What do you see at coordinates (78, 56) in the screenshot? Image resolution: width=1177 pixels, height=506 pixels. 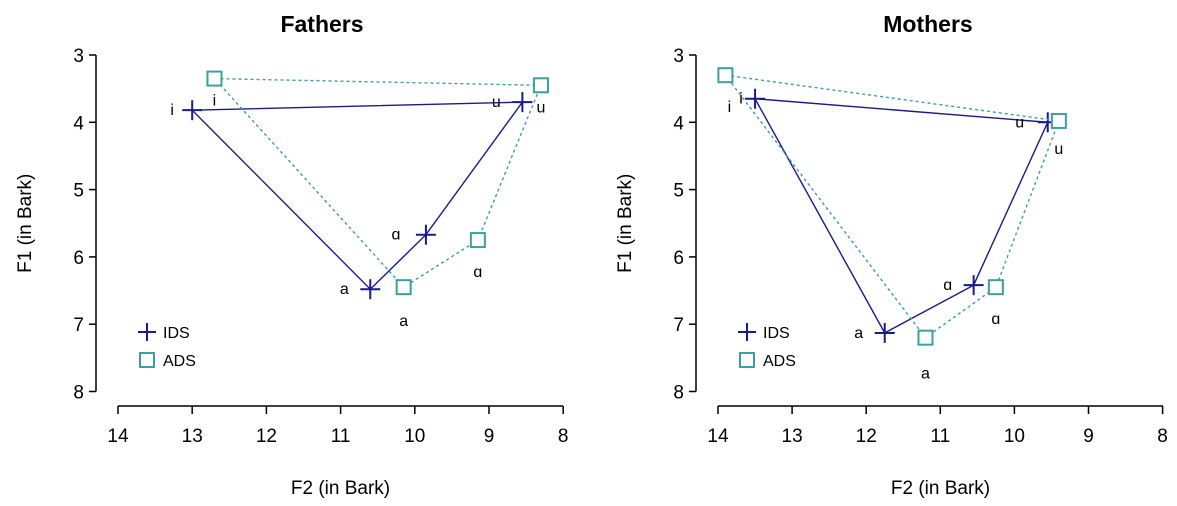 I see `panel-1-y-tick-label: 3` at bounding box center [78, 56].